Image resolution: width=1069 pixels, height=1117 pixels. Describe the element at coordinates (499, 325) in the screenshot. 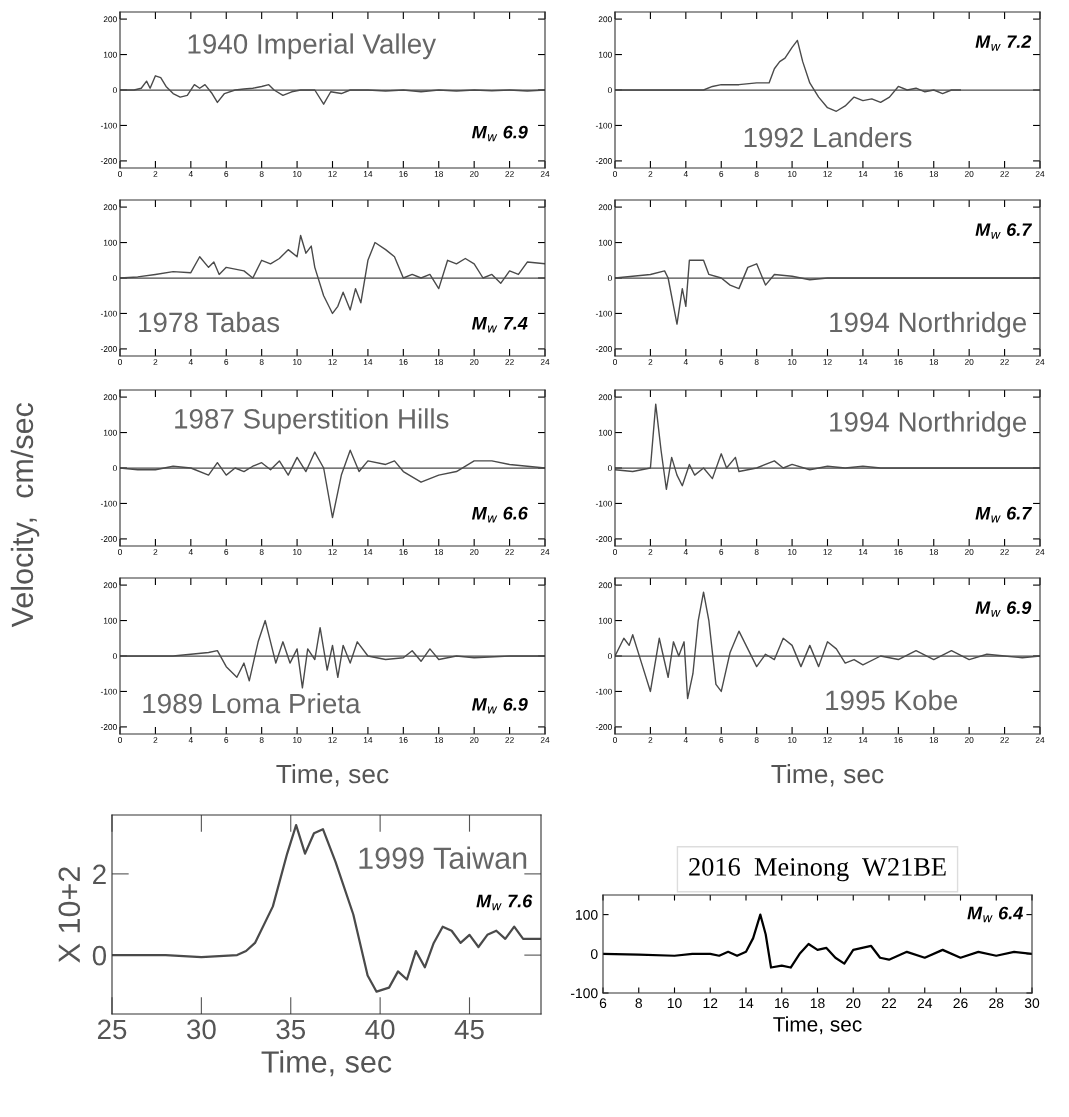

I see `annotation: M$_{w}$ 7.4` at that location.